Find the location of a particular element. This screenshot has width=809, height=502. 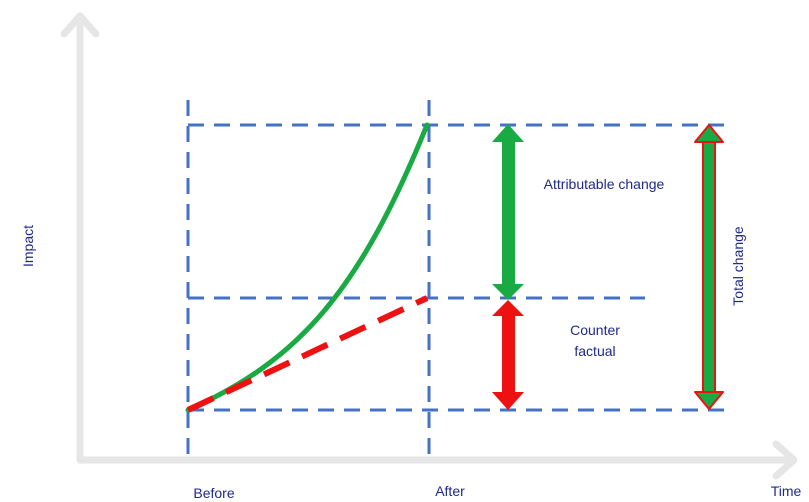

counterfactual-label-line2: factual is located at coordinates (594, 351).